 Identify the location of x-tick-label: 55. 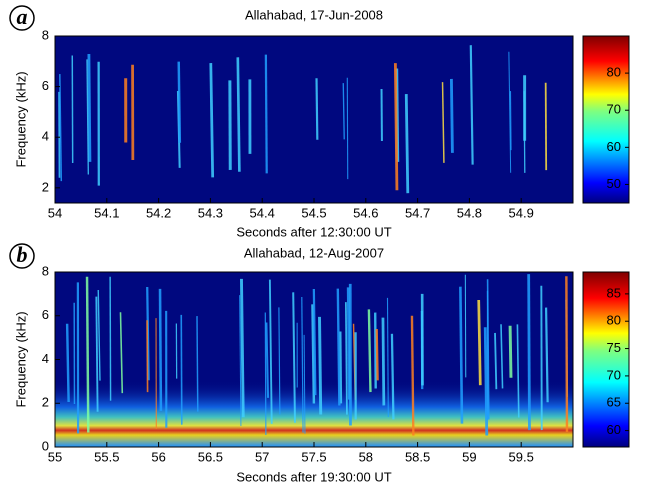
(55, 456).